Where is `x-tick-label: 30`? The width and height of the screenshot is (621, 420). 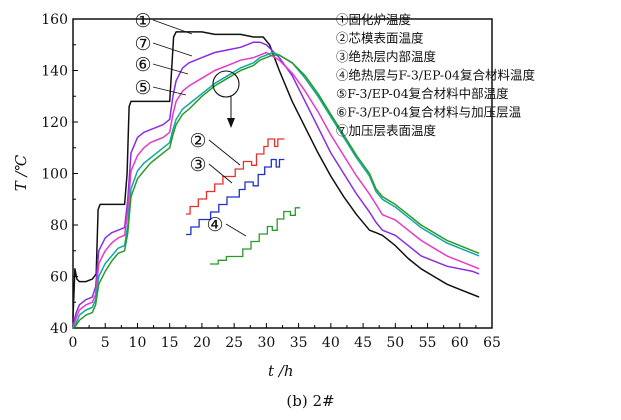
x-tick-label: 30 is located at coordinates (266, 343).